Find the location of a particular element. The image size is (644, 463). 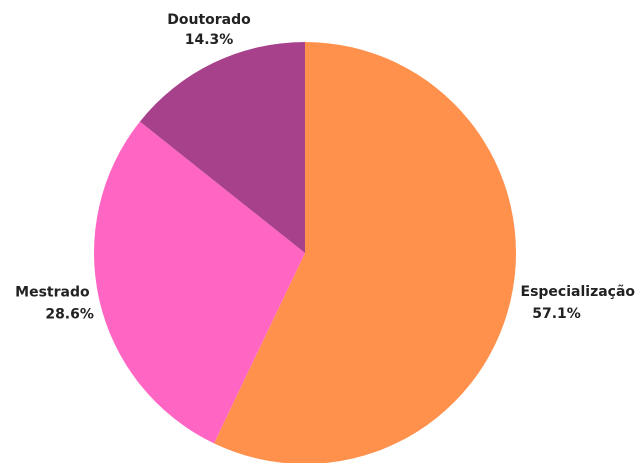

slice-value-label: 14.3% is located at coordinates (209, 40).